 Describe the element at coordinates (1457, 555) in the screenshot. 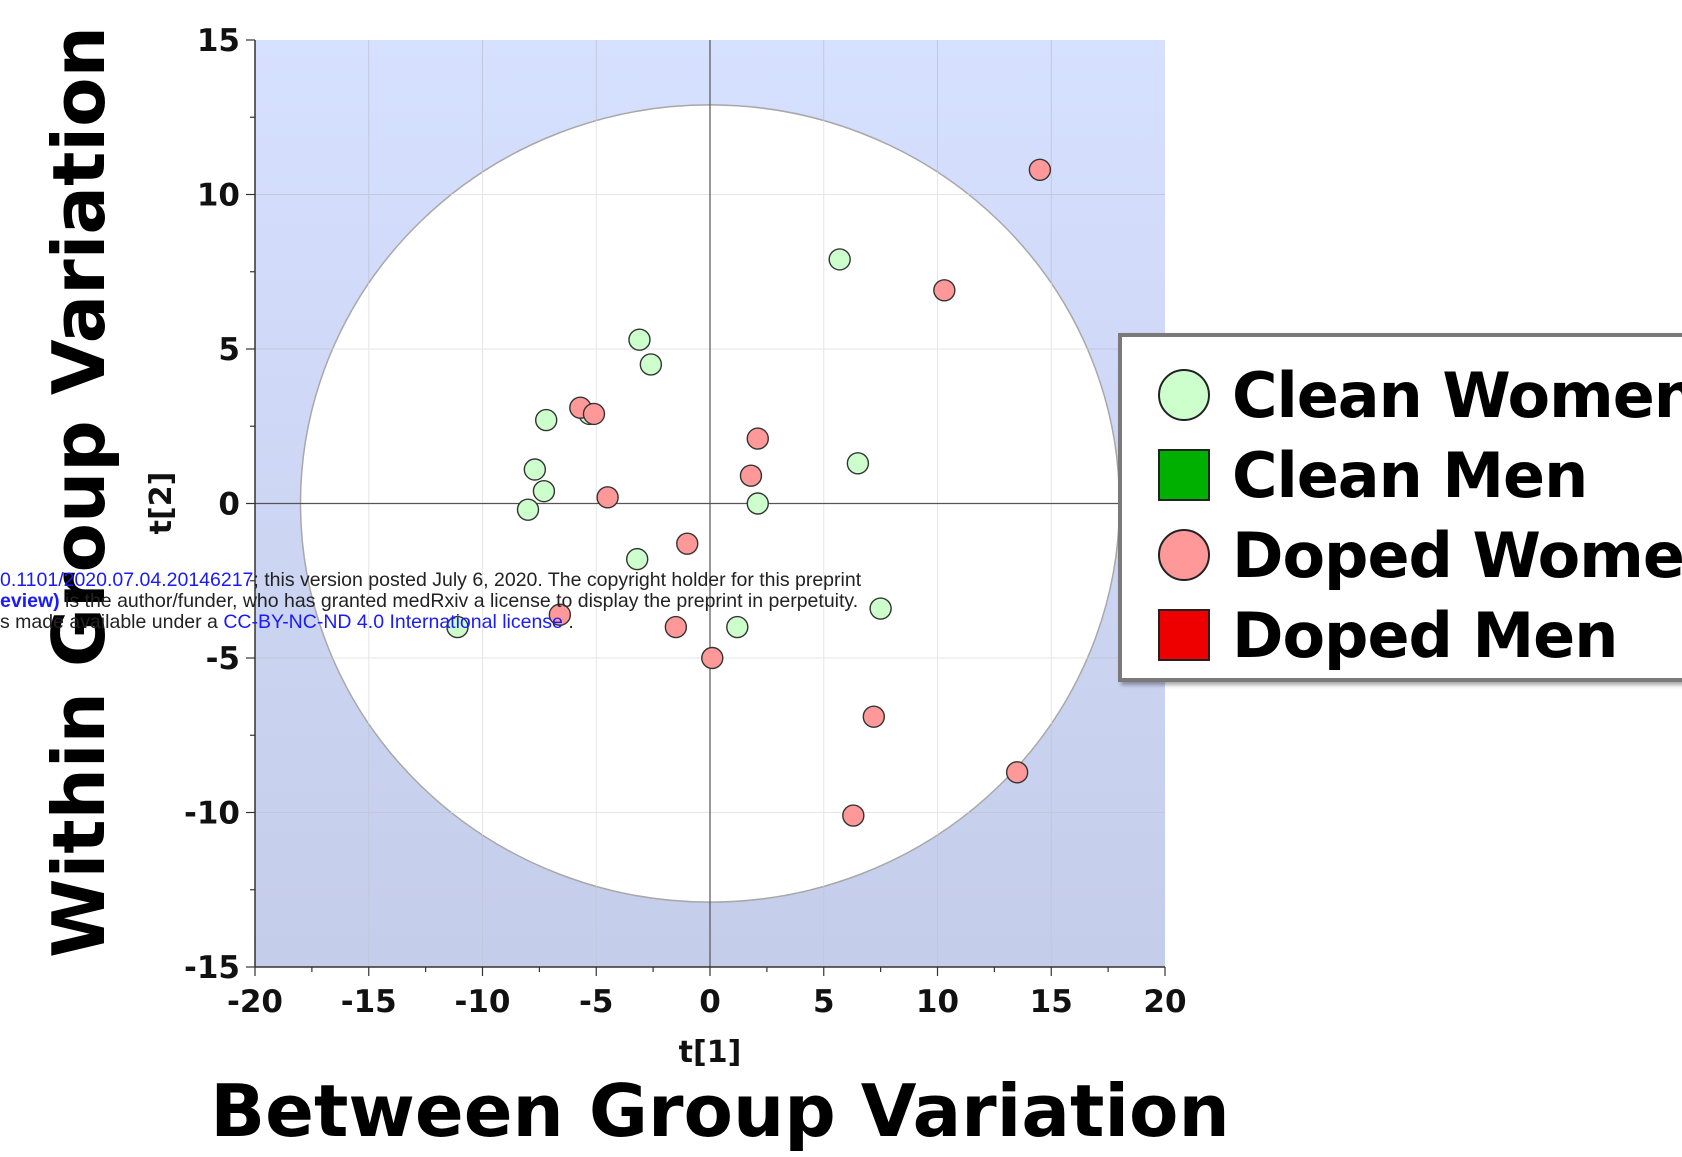

I see `legend-label: Doped Women` at that location.